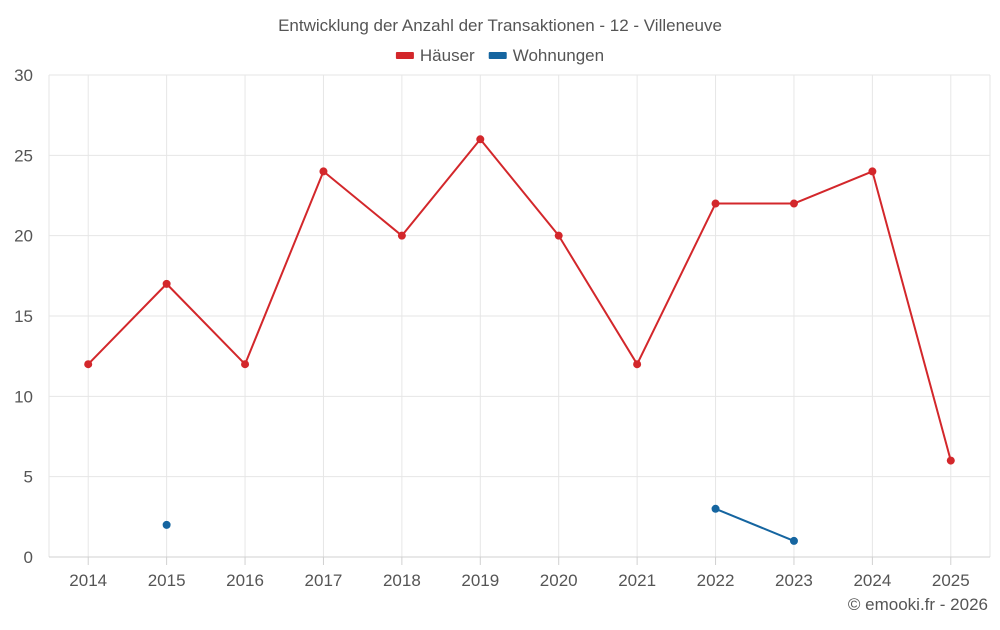  What do you see at coordinates (716, 580) in the screenshot?
I see `x-tick-label: 2022` at bounding box center [716, 580].